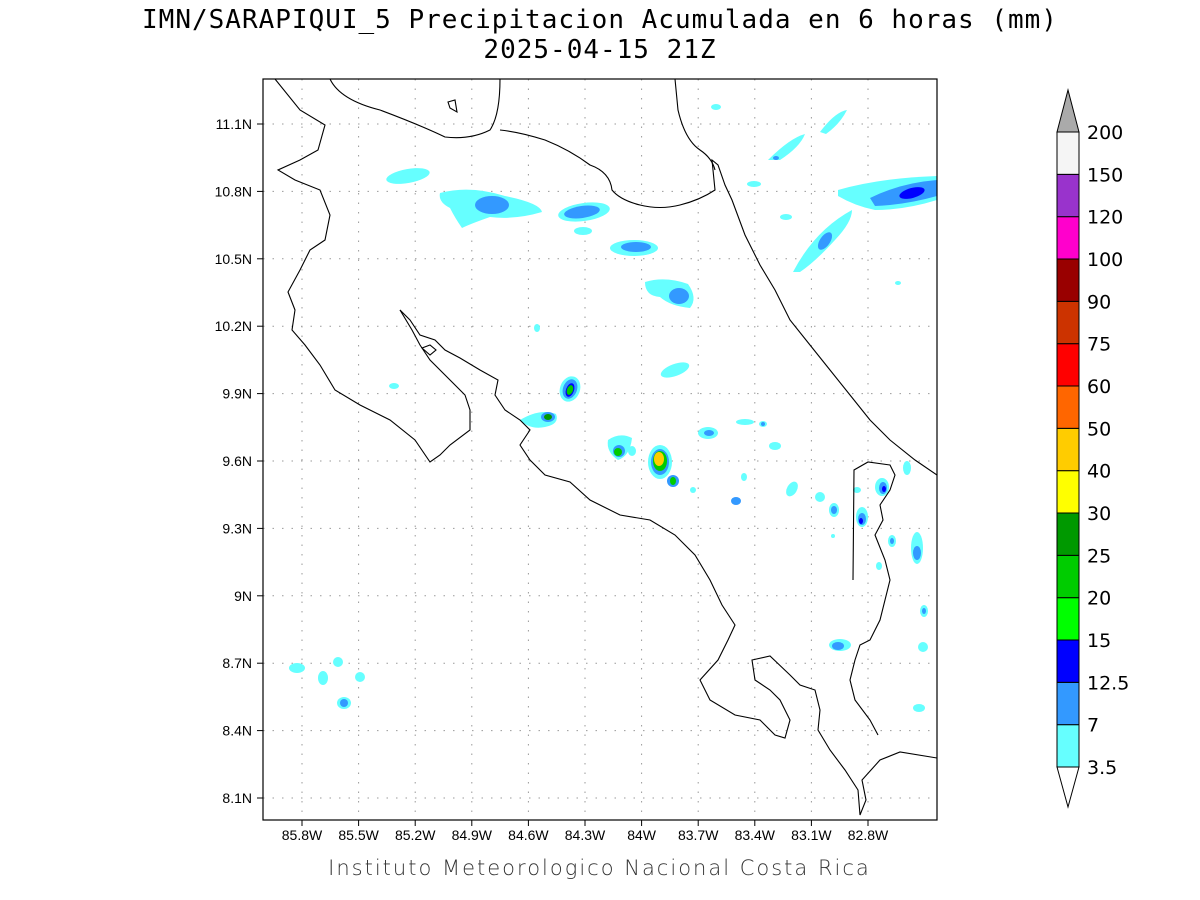 This screenshot has width=1200, height=900. Describe the element at coordinates (528, 835) in the screenshot. I see `lon-tick-label: 84.6W` at that location.